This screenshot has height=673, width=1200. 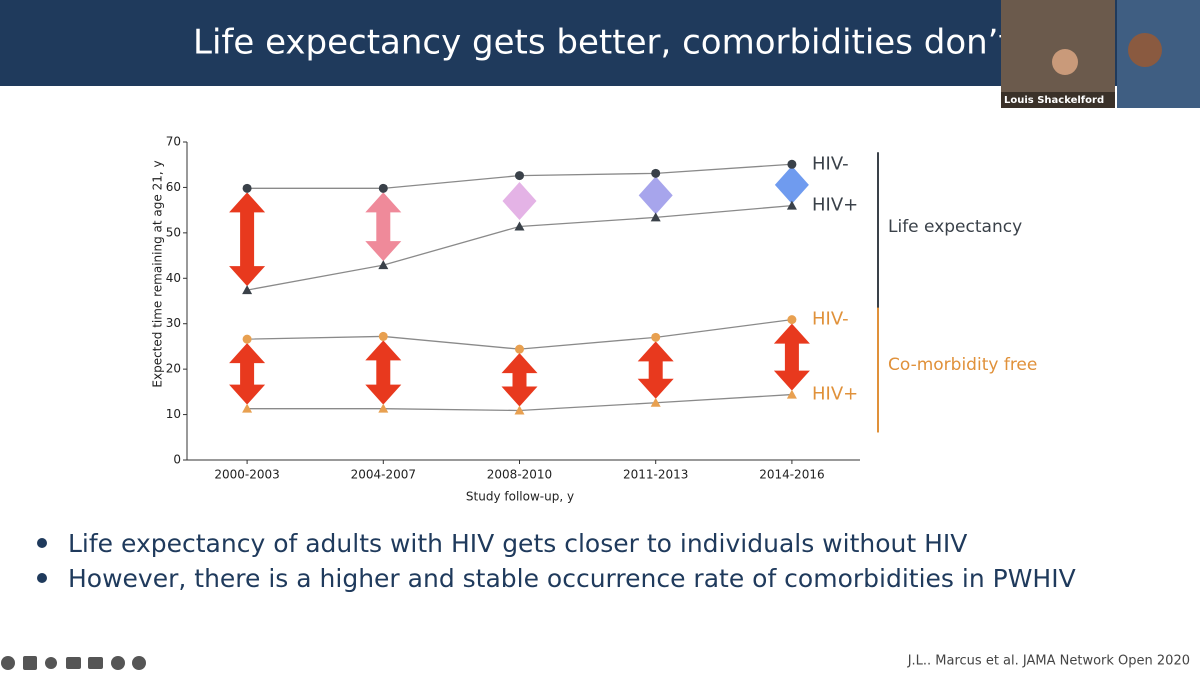 I want to click on prev-button, so click(x=8, y=663).